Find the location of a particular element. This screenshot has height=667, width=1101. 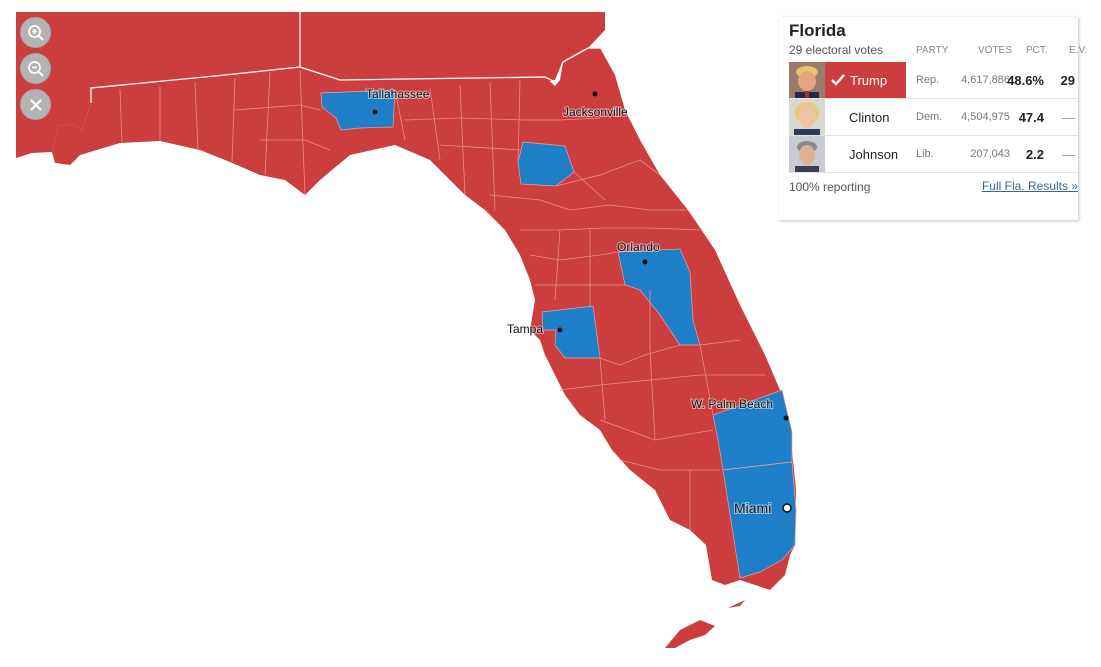

zoom-in-button is located at coordinates (35, 32).